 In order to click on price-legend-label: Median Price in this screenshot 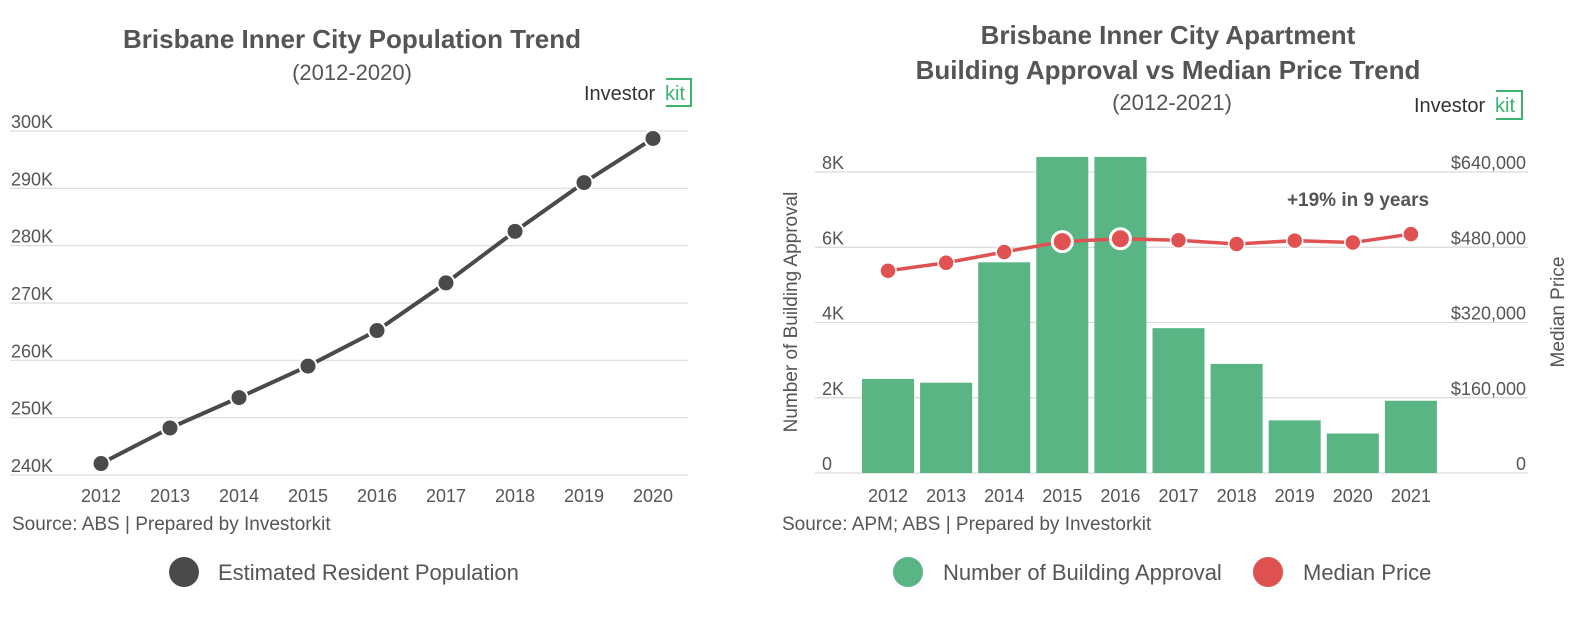, I will do `click(1367, 572)`.